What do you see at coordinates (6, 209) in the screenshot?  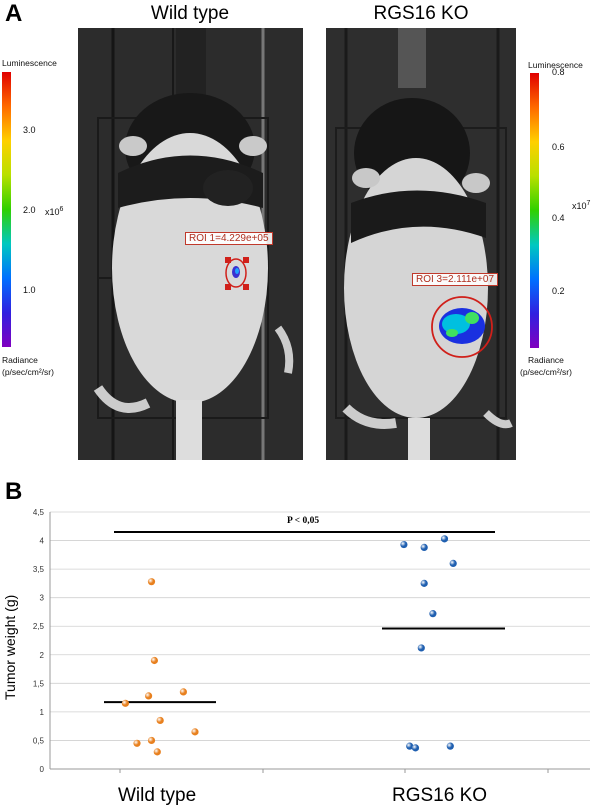 I see `left-colorbar-gradient` at bounding box center [6, 209].